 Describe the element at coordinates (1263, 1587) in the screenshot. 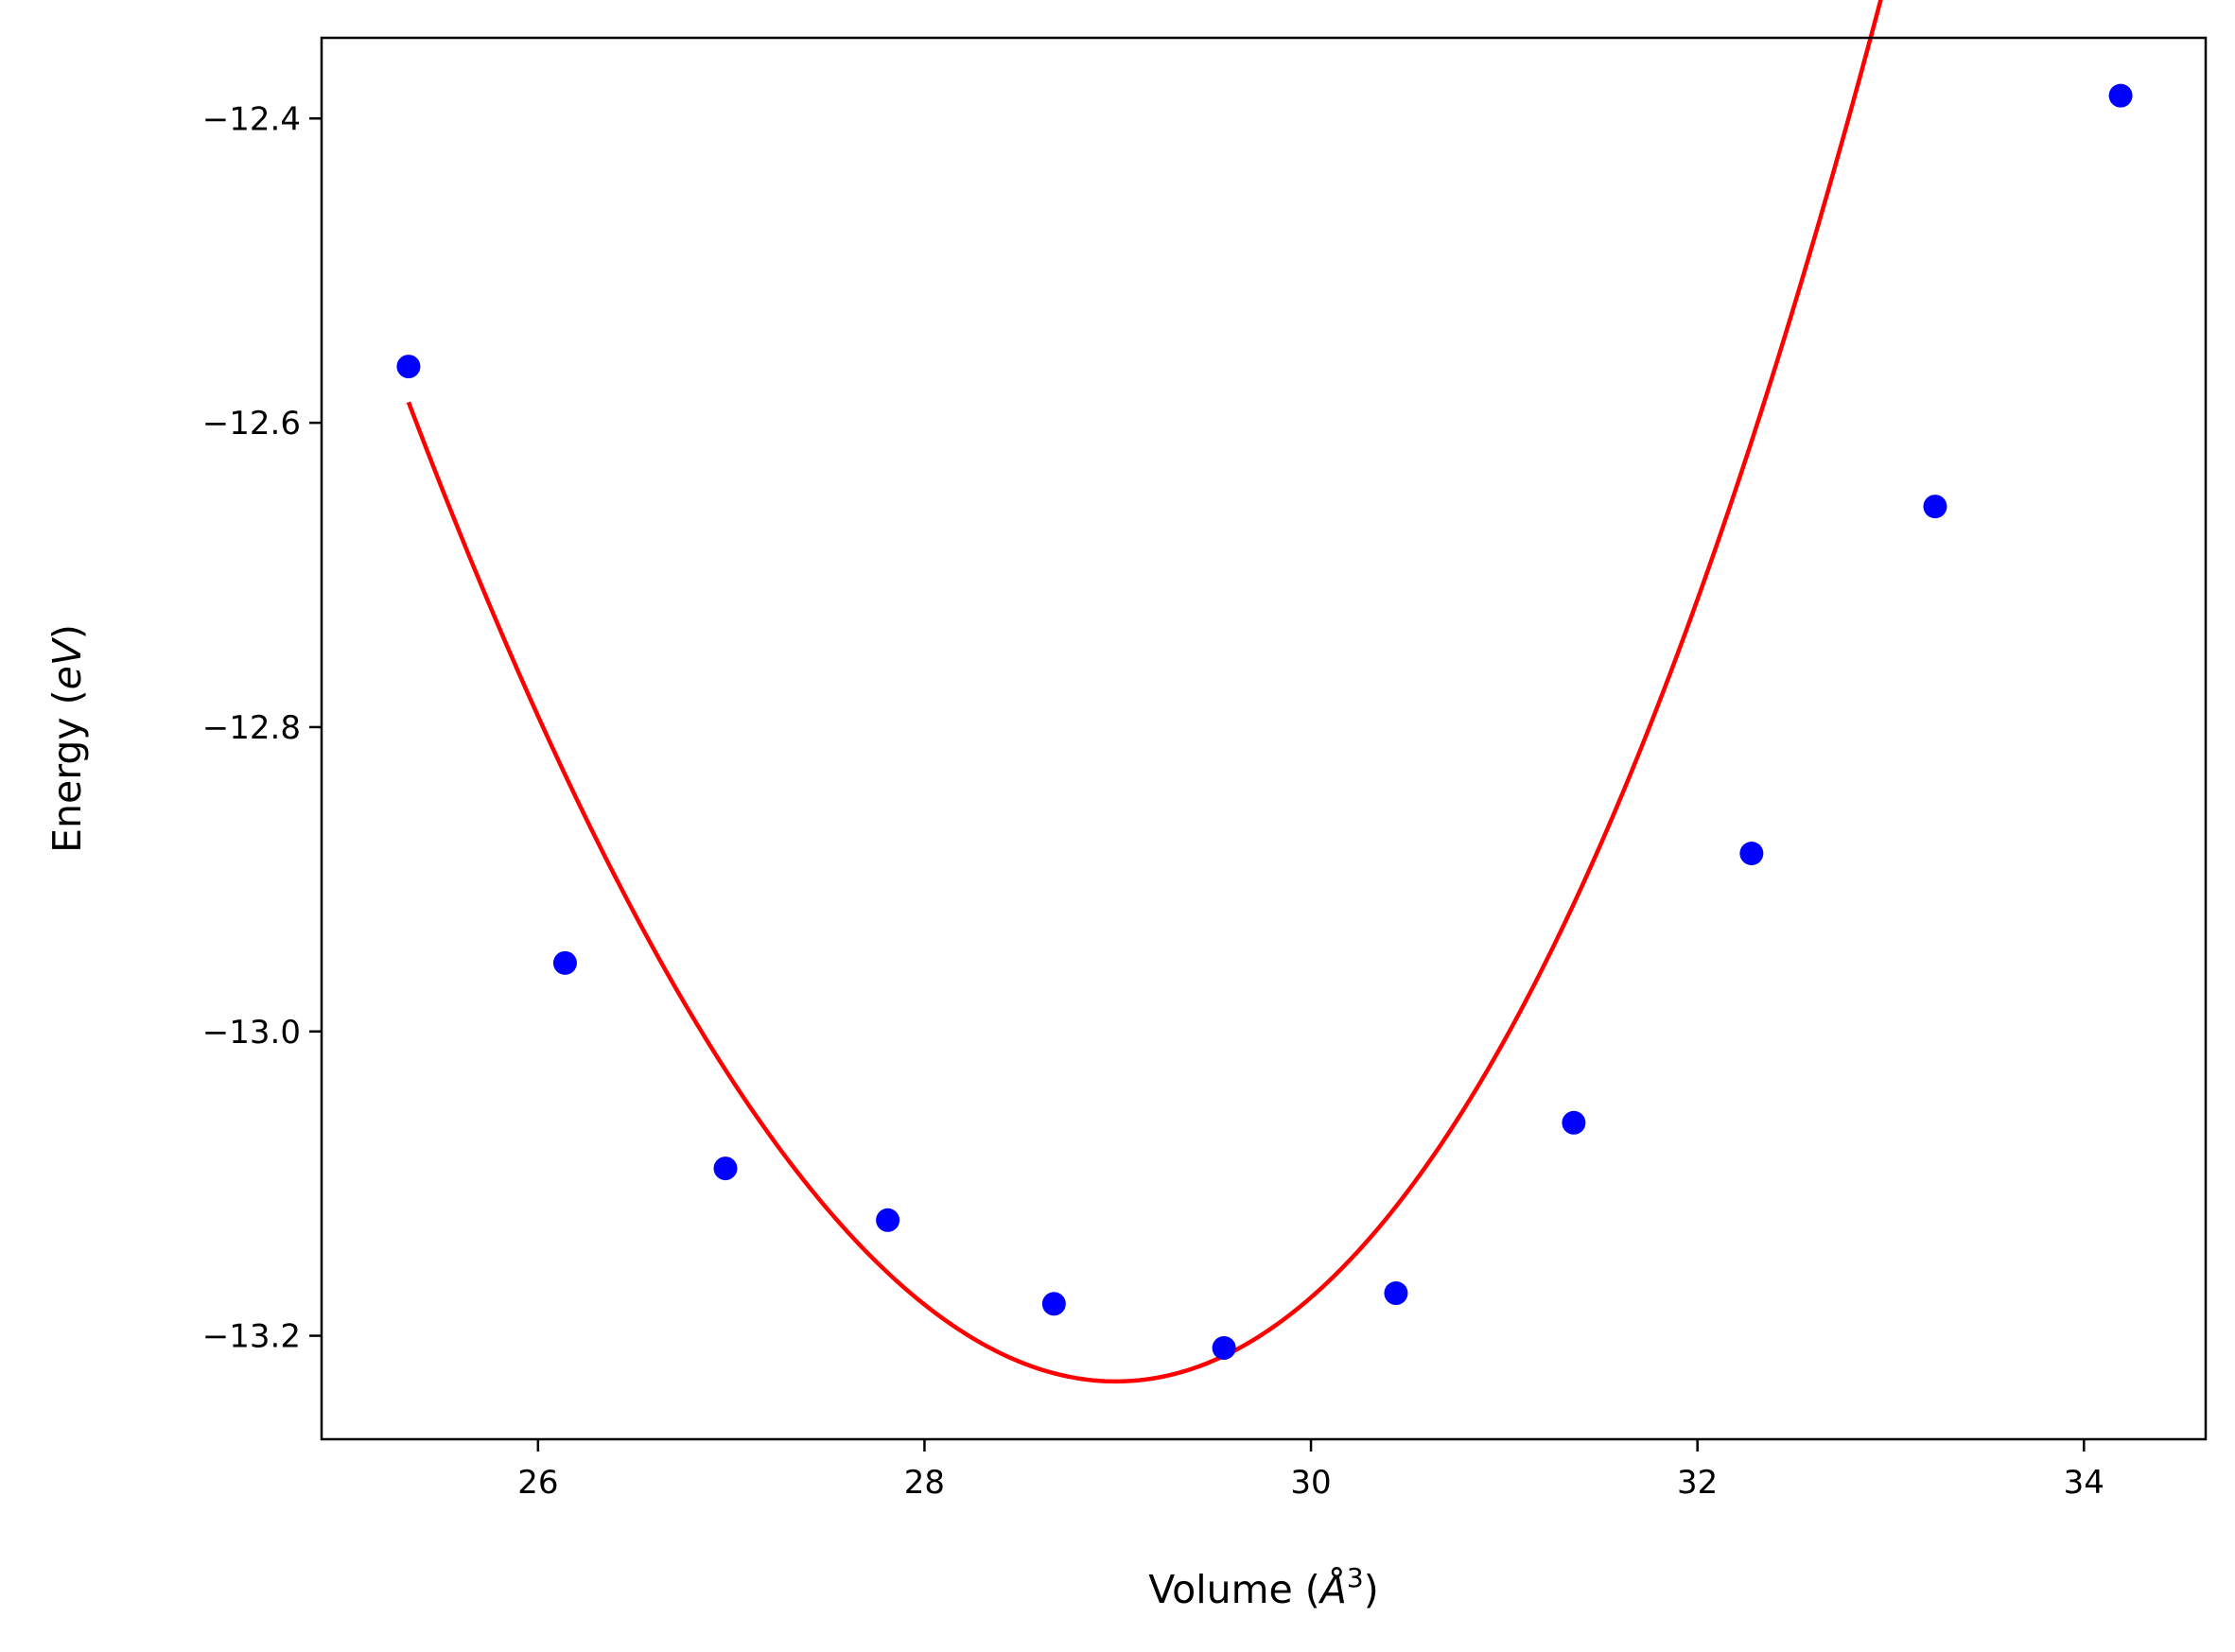

I see `x-axis-label: Volume (Å3)` at that location.